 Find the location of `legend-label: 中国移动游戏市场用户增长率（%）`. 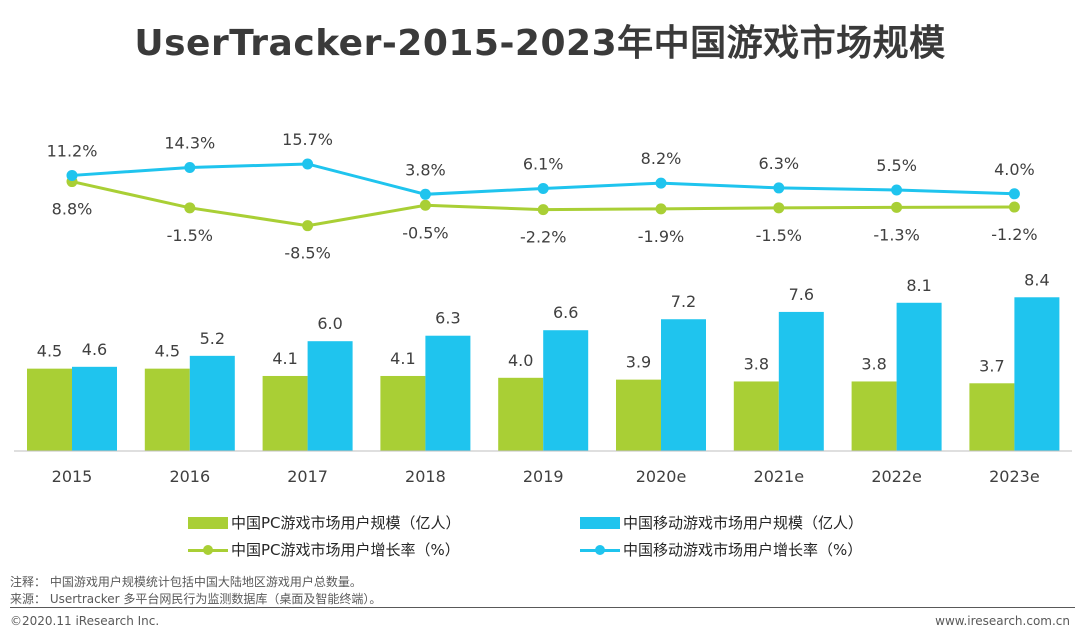

legend-label: 中国移动游戏市场用户增长率（%） is located at coordinates (743, 550).